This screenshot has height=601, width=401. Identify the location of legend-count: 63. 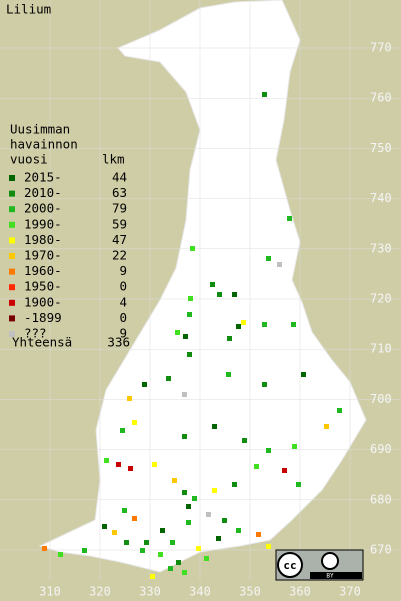
(119, 192).